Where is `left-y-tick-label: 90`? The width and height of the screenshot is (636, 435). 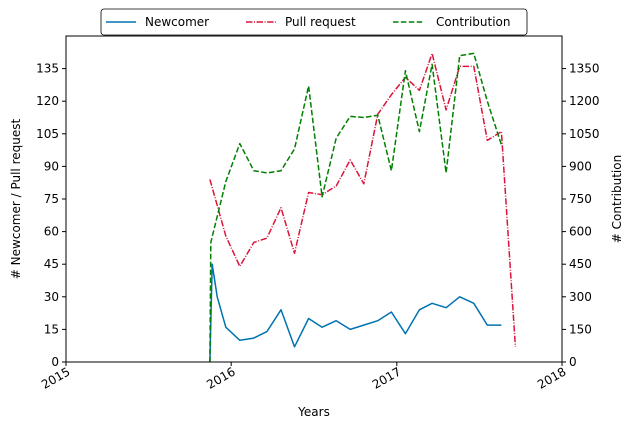 left-y-tick-label: 90 is located at coordinates (51, 166).